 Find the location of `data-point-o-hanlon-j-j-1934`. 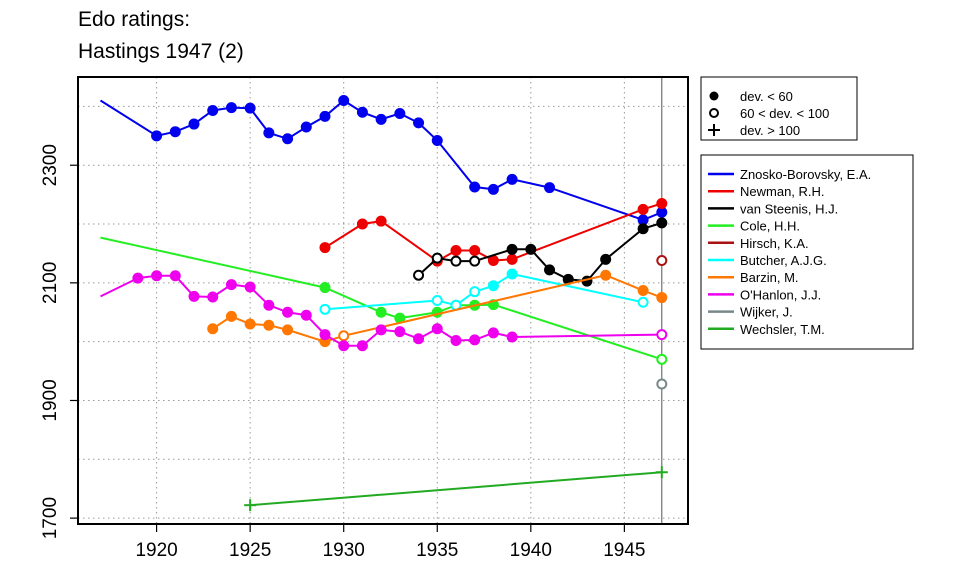

data-point-o-hanlon-j-j-1934 is located at coordinates (419, 339).